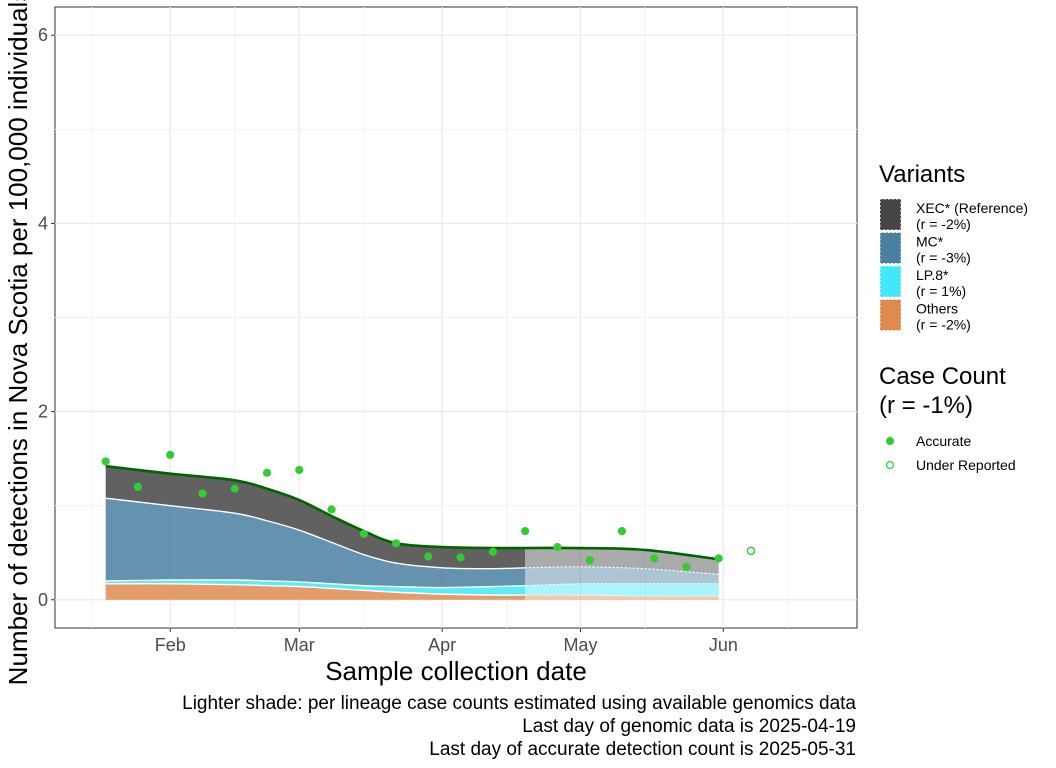  What do you see at coordinates (942, 376) in the screenshot?
I see `legend-case-title-line1: Case Count` at bounding box center [942, 376].